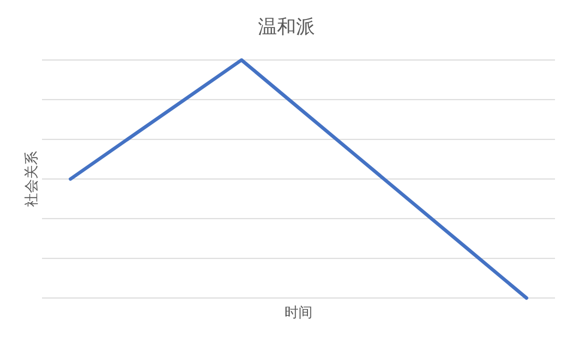 Image resolution: width=573 pixels, height=342 pixels. What do you see at coordinates (298, 312) in the screenshot?
I see `x-axis-title: 时间` at bounding box center [298, 312].